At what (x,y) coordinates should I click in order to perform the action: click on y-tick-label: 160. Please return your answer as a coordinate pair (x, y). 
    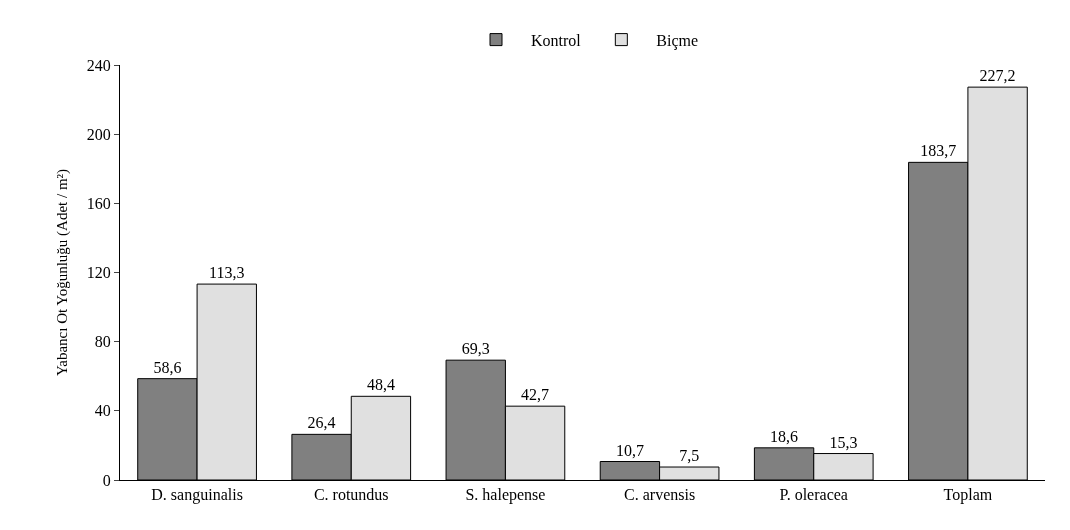
    Looking at the image, I should click on (98, 203).